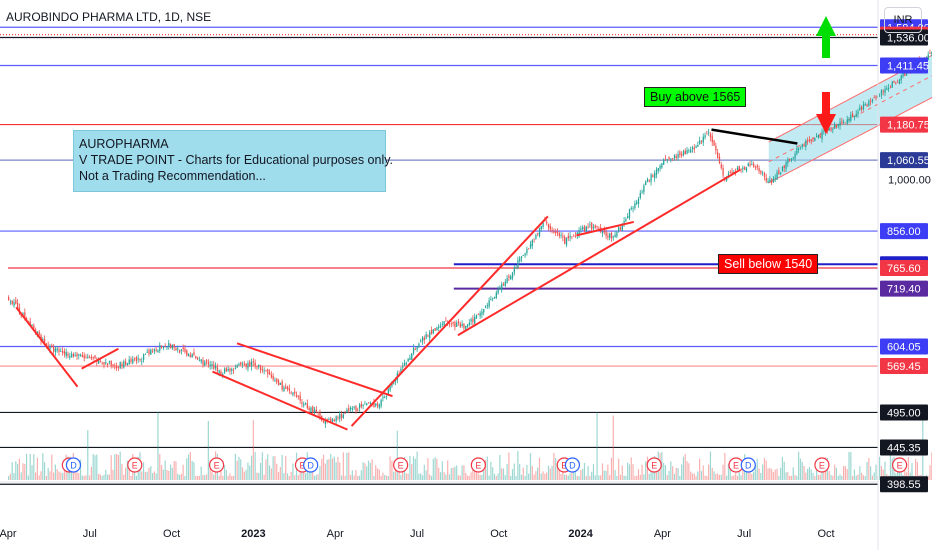 Image resolution: width=932 pixels, height=550 pixels. Describe the element at coordinates (903, 20) in the screenshot. I see `currency-button: INR` at that location.